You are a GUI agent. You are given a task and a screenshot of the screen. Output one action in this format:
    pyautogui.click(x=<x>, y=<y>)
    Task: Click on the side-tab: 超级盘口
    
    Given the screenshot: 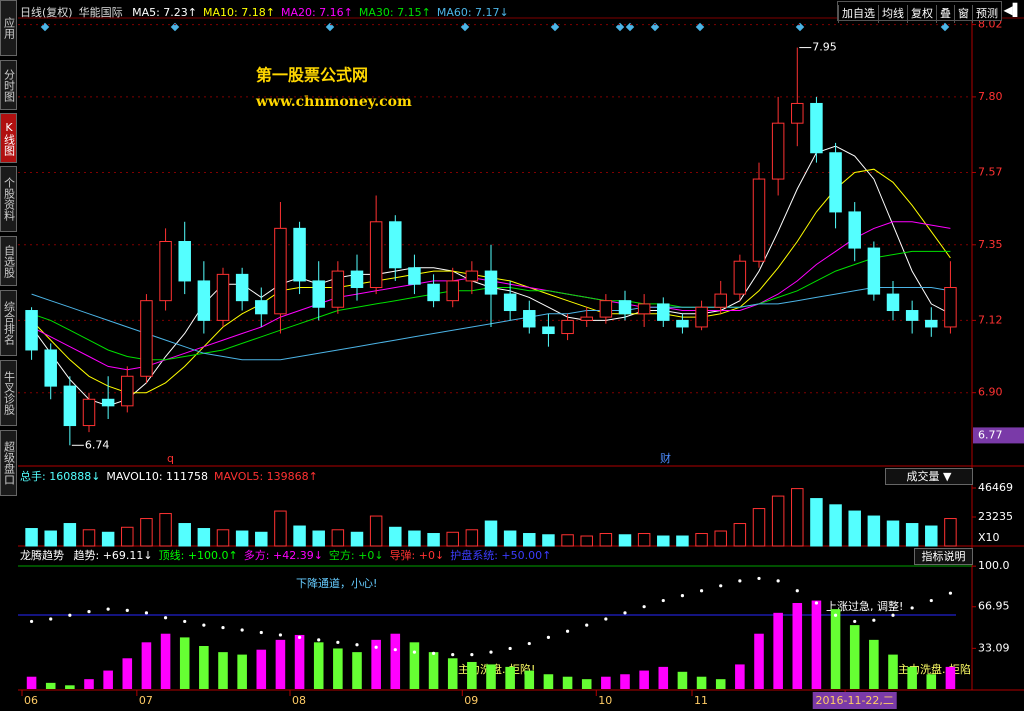 What is the action you would take?
    pyautogui.click(x=8, y=463)
    